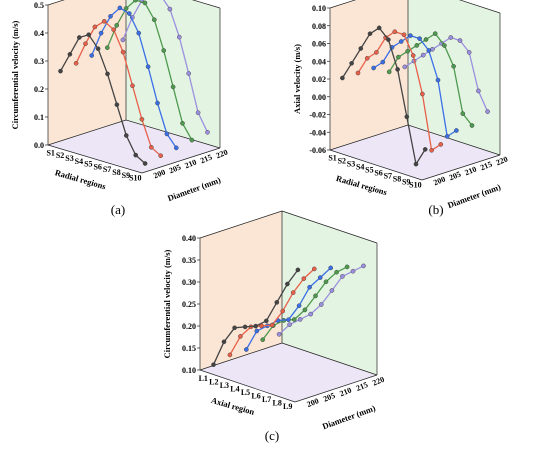 This screenshot has height=456, width=550. What do you see at coordinates (194, 189) in the screenshot?
I see `diameter-axis-label: Diameter (mm)` at bounding box center [194, 189].